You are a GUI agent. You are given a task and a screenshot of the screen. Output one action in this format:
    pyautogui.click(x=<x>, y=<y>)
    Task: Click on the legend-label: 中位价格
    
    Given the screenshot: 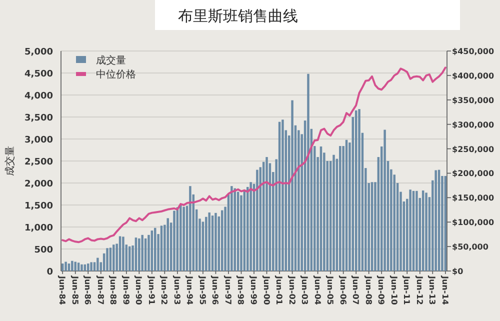 What is the action you would take?
    pyautogui.click(x=116, y=74)
    